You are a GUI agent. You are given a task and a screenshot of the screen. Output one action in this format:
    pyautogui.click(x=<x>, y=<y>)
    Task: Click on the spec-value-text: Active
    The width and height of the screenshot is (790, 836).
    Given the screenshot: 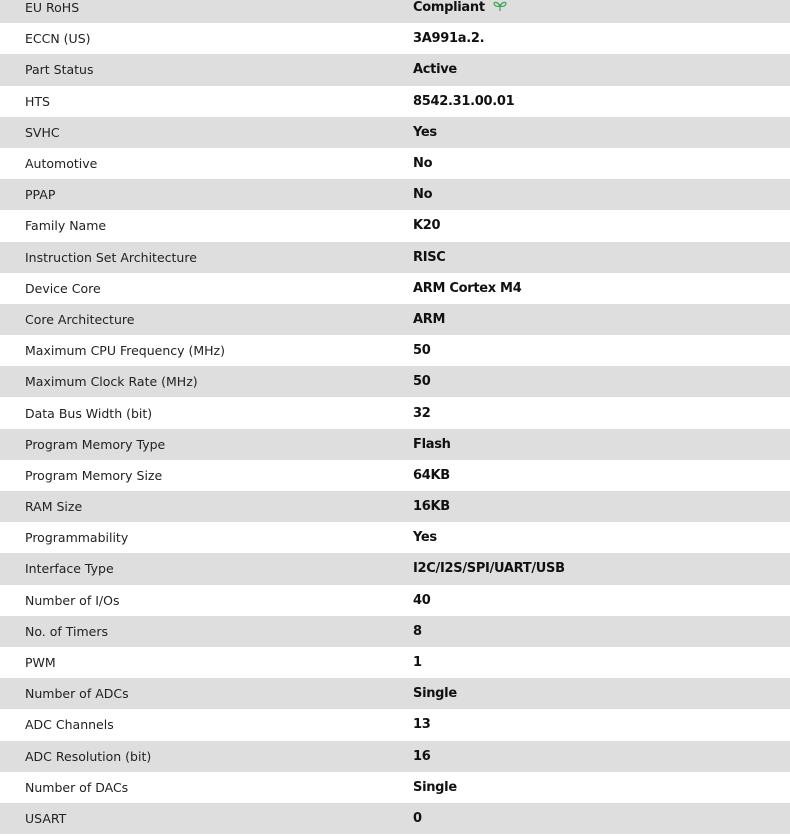 What is the action you would take?
    pyautogui.click(x=435, y=70)
    